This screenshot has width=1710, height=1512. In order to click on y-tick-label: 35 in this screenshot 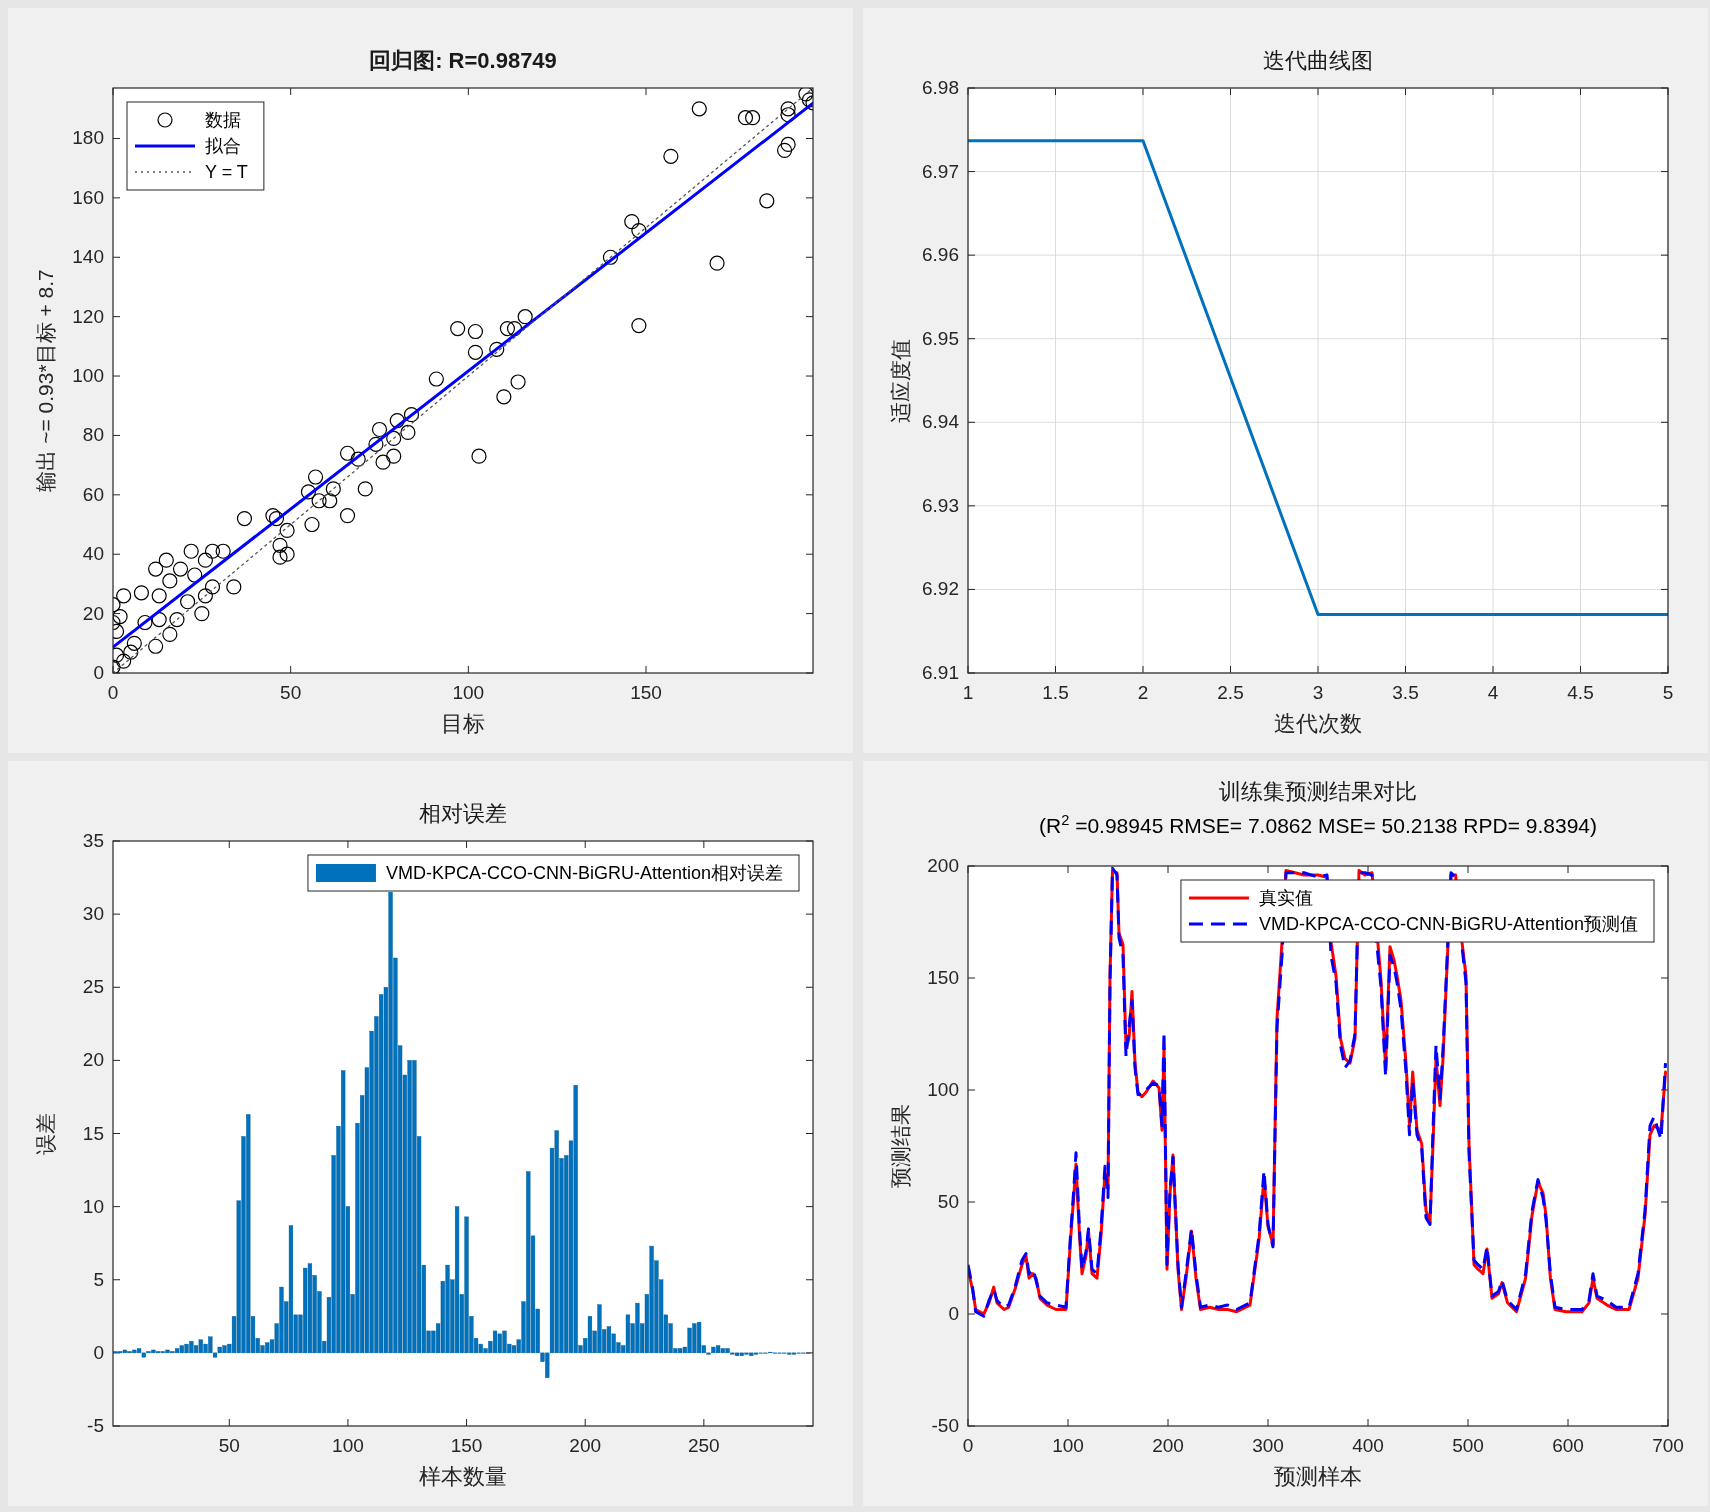, I will do `click(93, 840)`.